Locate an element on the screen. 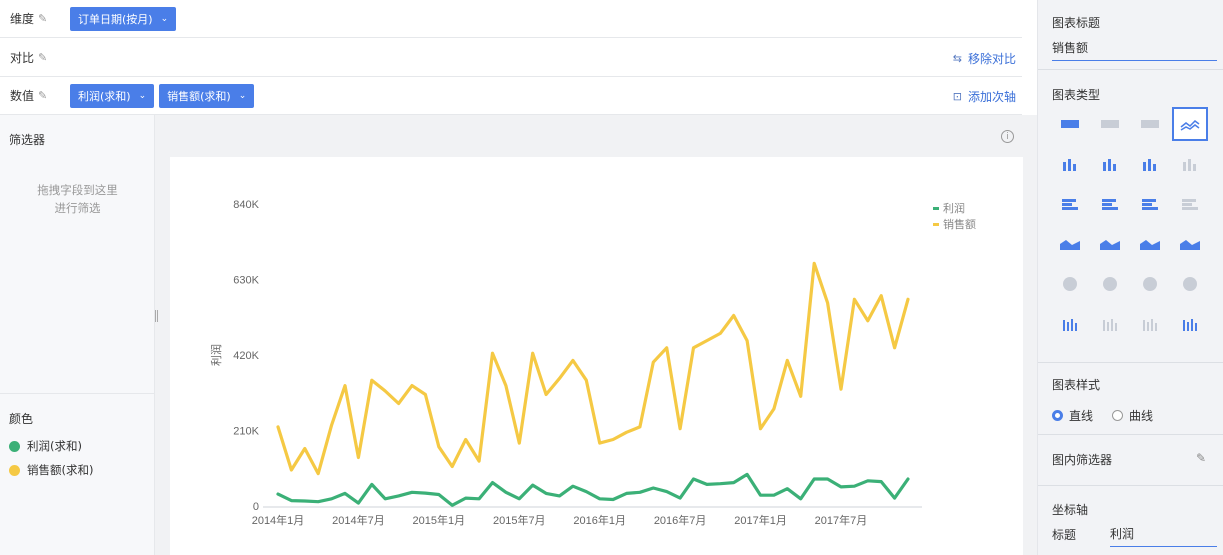 The height and width of the screenshot is (555, 1223). y-tick-label: 0 is located at coordinates (256, 507).